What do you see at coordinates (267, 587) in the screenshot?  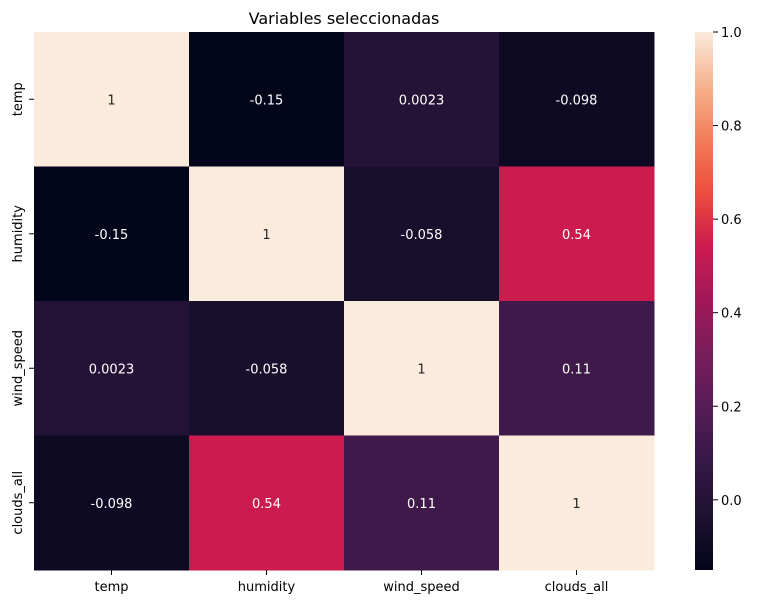 I see `x-tick-label: humidity` at bounding box center [267, 587].